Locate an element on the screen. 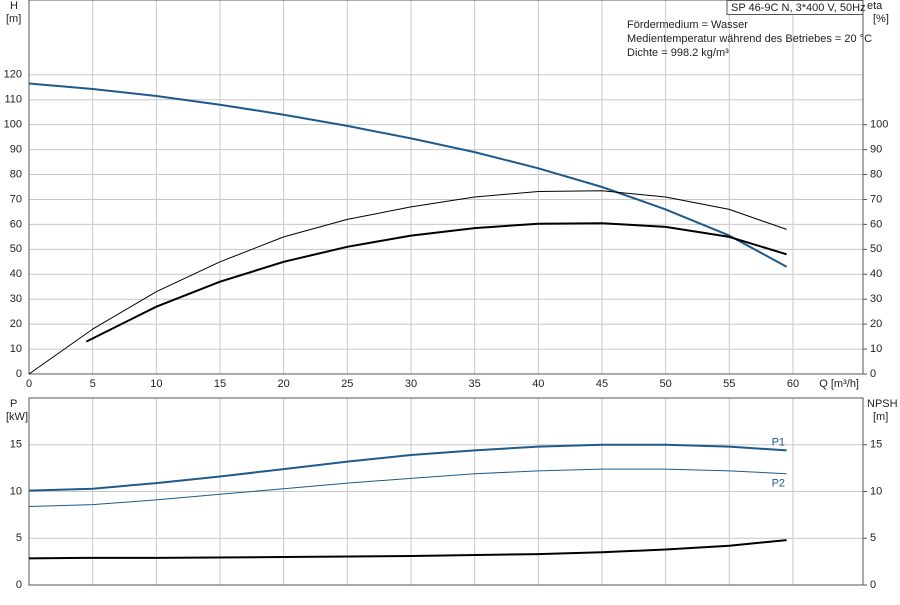 The height and width of the screenshot is (605, 900). y2-tick-label: 40 is located at coordinates (876, 274).